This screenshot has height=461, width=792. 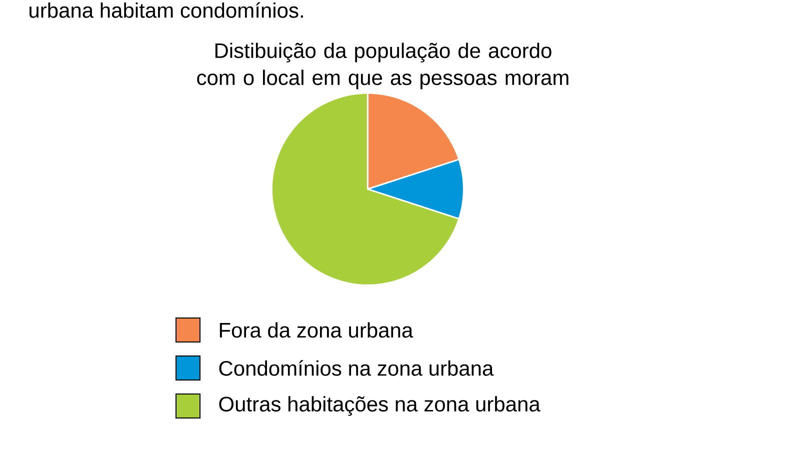 I want to click on chart-title: Distibuição da população de acordo com o local em que as pessoas moram, so click(x=382, y=66).